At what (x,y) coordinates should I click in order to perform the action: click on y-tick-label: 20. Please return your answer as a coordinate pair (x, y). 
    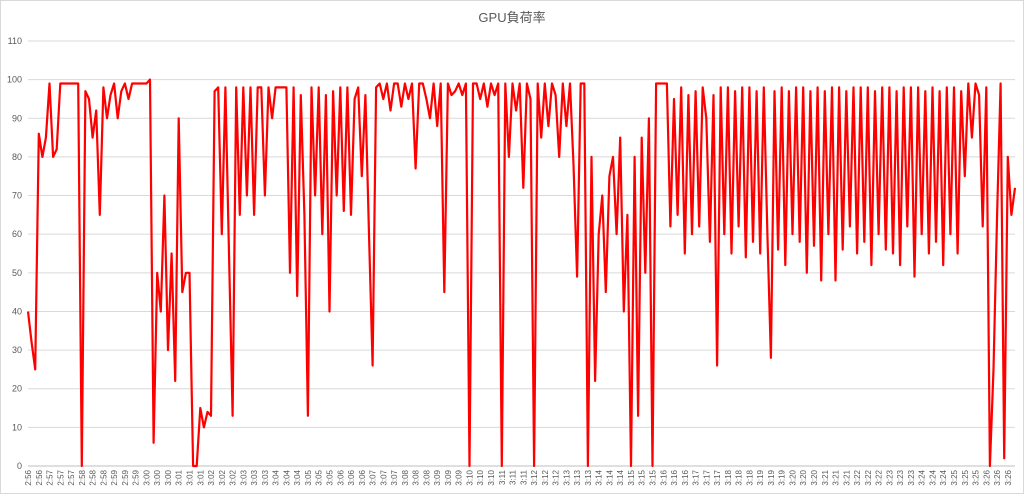
    Looking at the image, I should click on (17, 389).